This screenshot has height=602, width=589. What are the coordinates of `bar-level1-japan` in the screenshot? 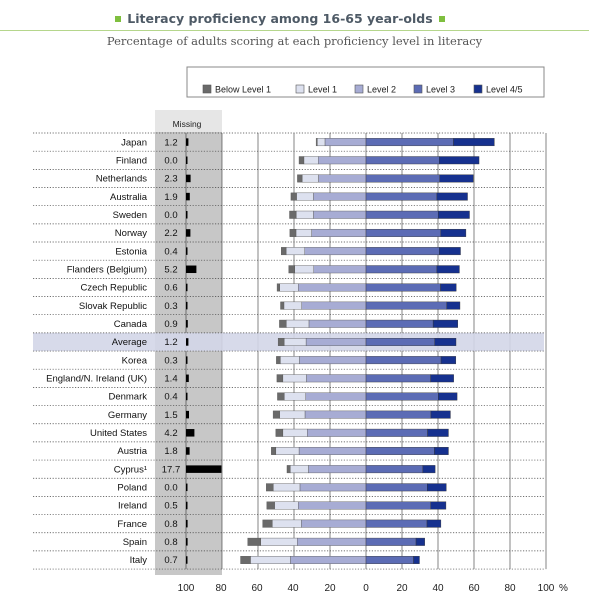 It's located at (321, 142).